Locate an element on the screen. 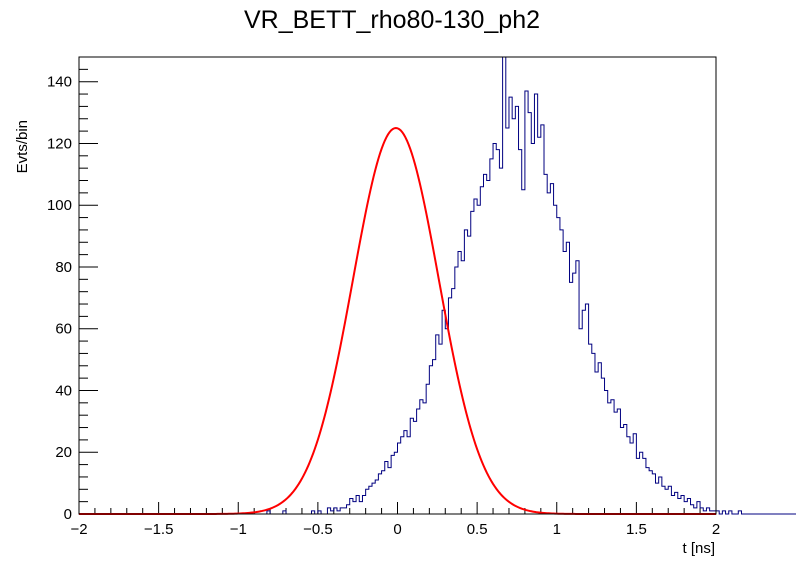 This screenshot has height=572, width=796. x-tick-label: −1 is located at coordinates (238, 529).